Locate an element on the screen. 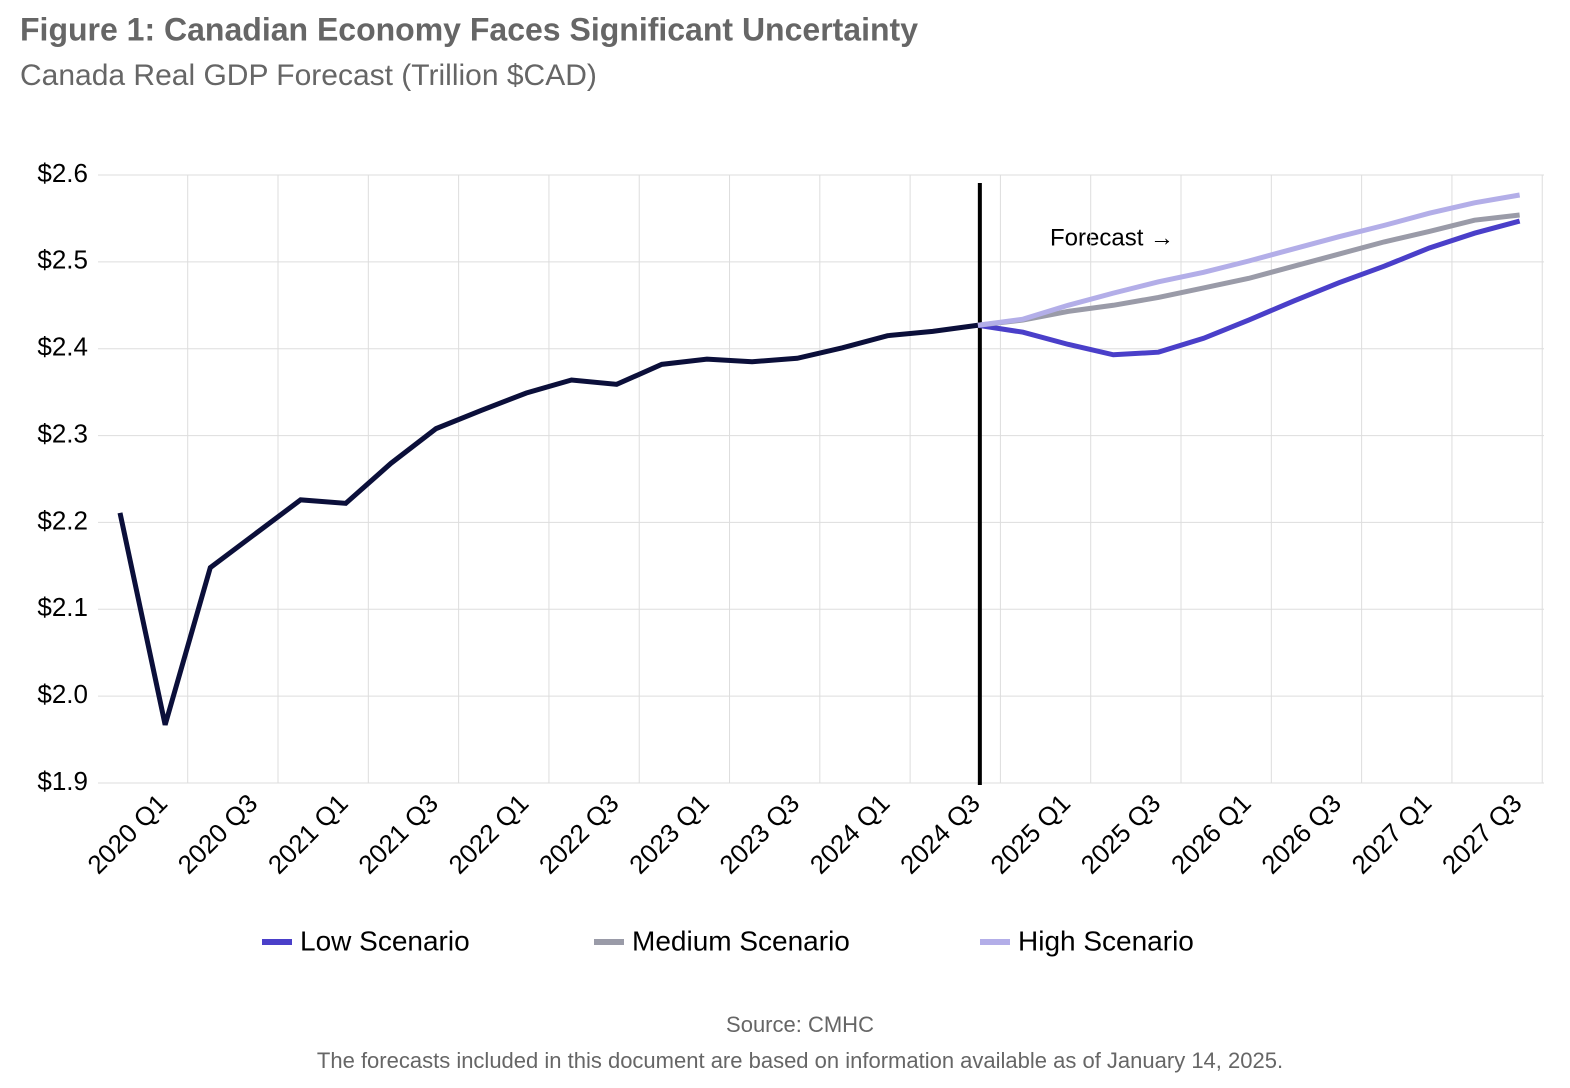  x-tick-label: 2024 Q1 is located at coordinates (850, 834).